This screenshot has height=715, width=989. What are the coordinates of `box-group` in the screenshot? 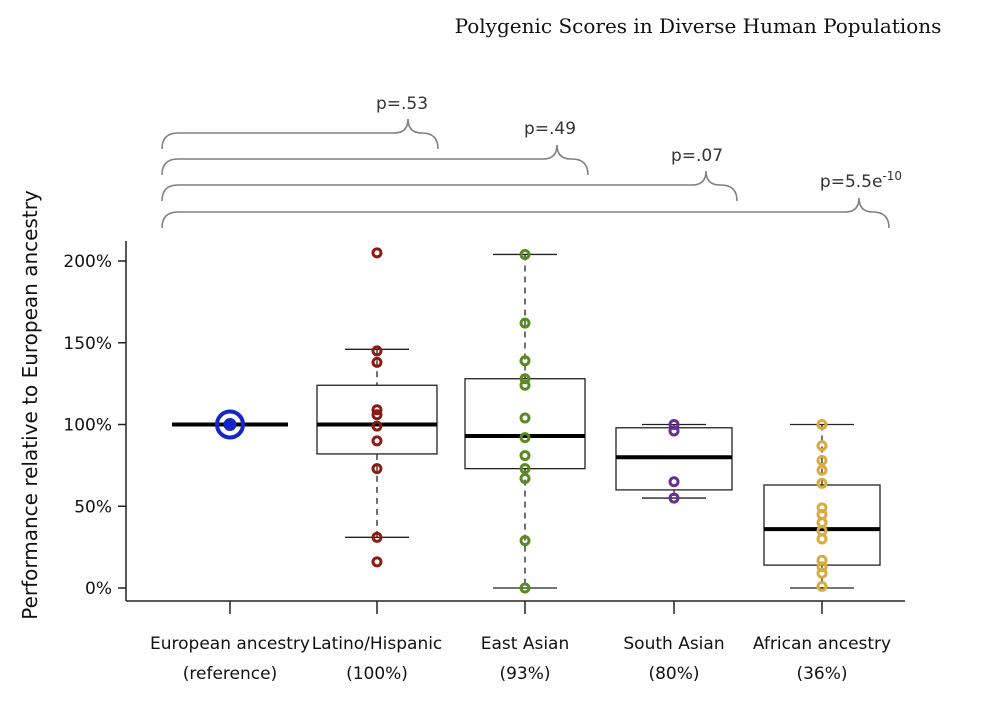 It's located at (377, 443).